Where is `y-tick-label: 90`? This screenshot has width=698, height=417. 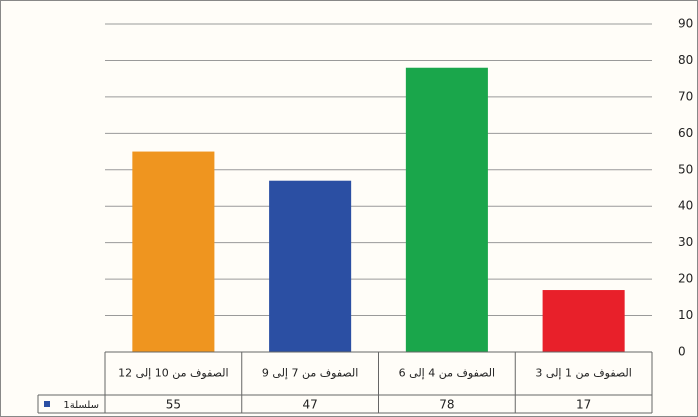
y-tick-label: 90 is located at coordinates (685, 24).